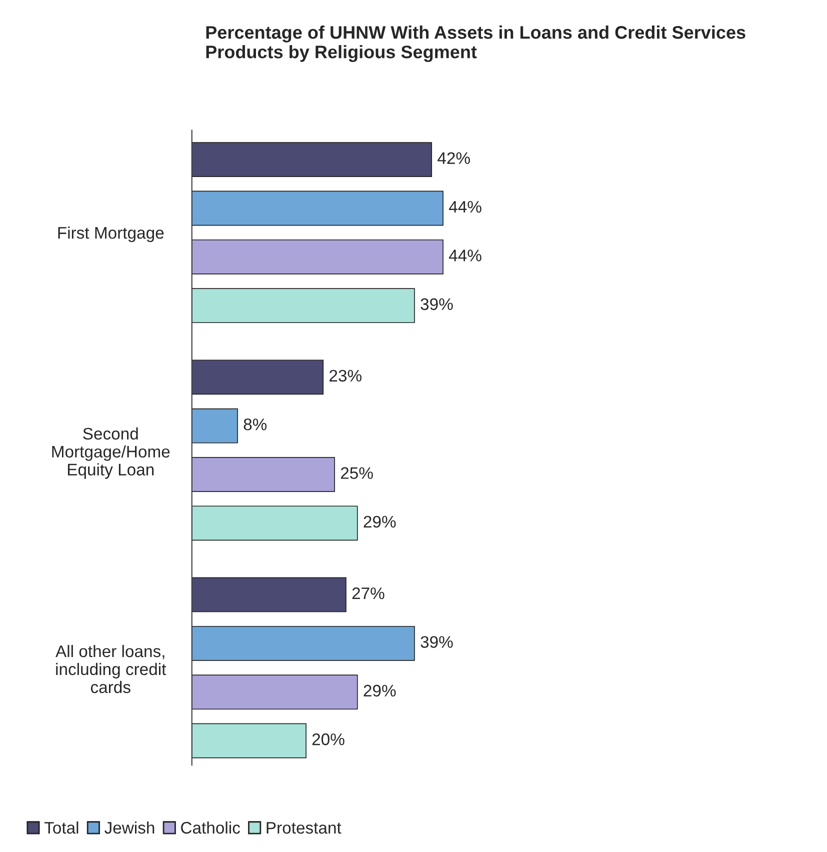 This screenshot has height=852, width=827. I want to click on data-label: 20%, so click(328, 739).